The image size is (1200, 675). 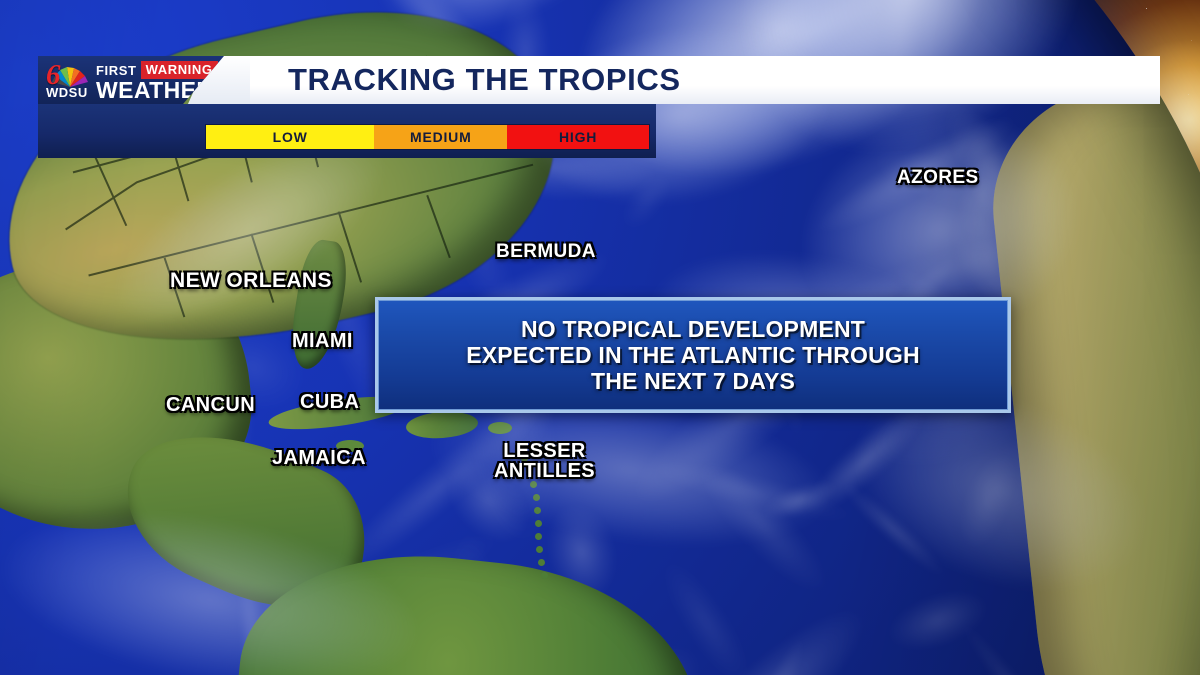 I want to click on map-label-new-orleans: NEW ORLEANS, so click(x=251, y=280).